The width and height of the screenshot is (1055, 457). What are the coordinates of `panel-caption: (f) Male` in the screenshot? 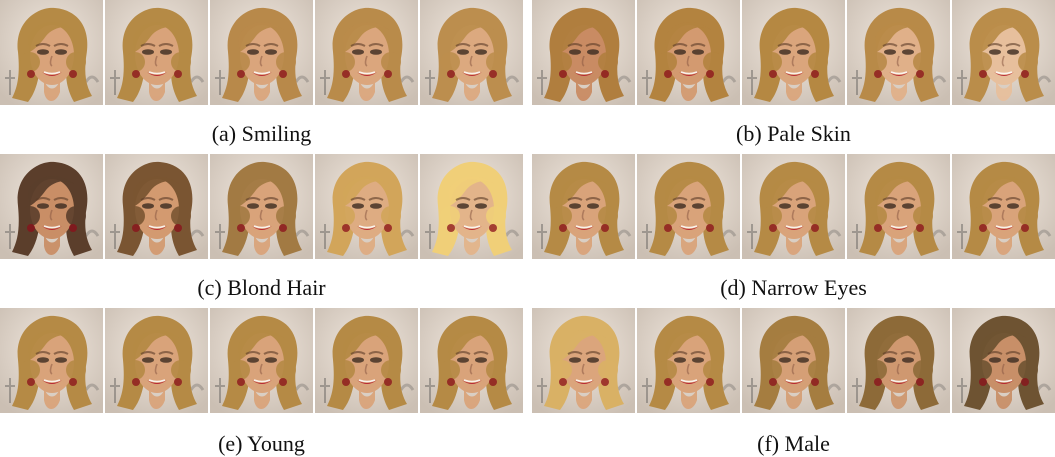 It's located at (793, 443).